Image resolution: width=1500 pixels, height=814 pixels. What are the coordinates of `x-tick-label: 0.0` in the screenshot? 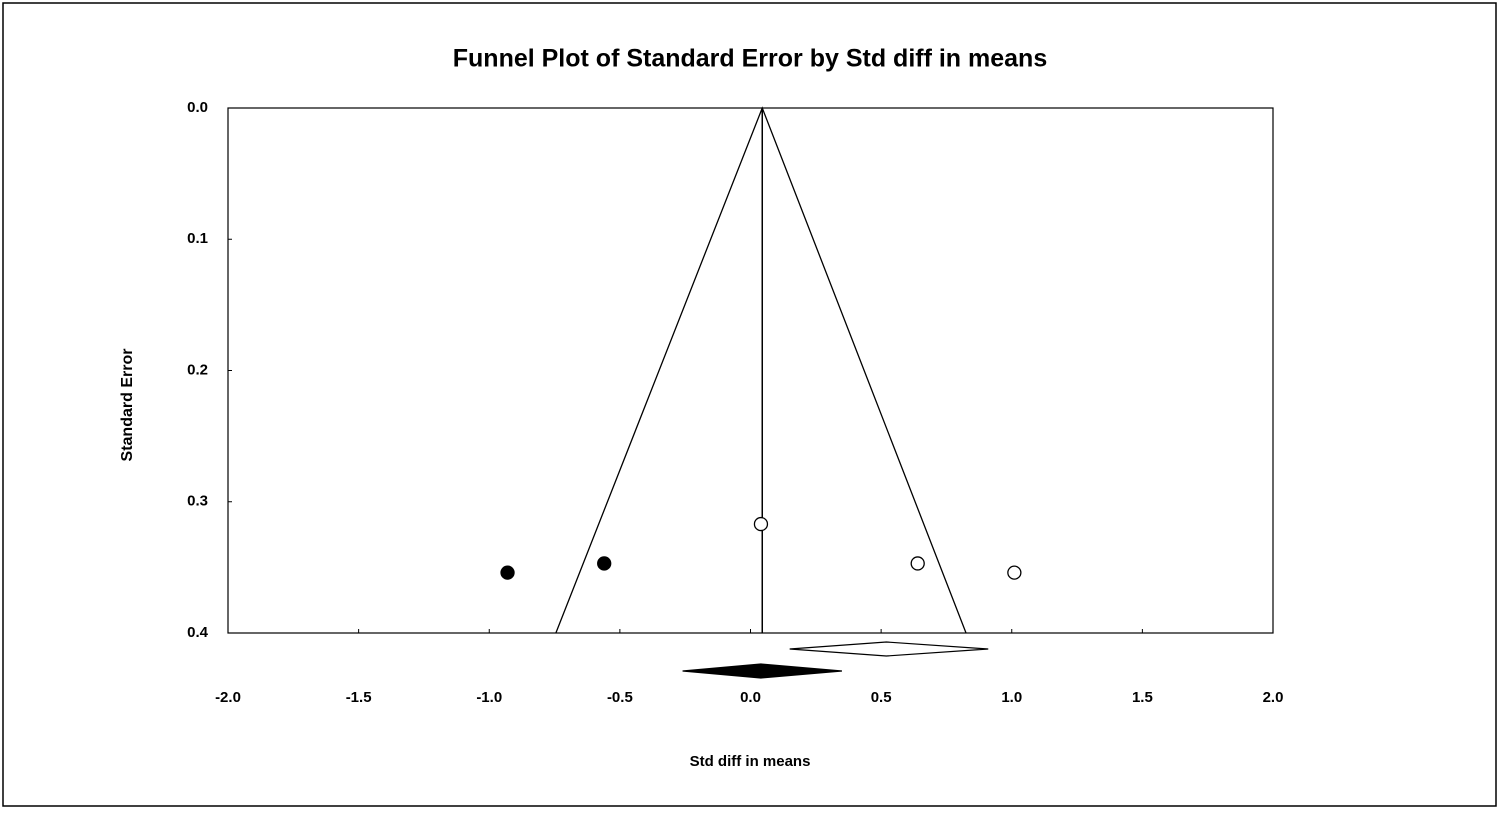 It's located at (750, 697).